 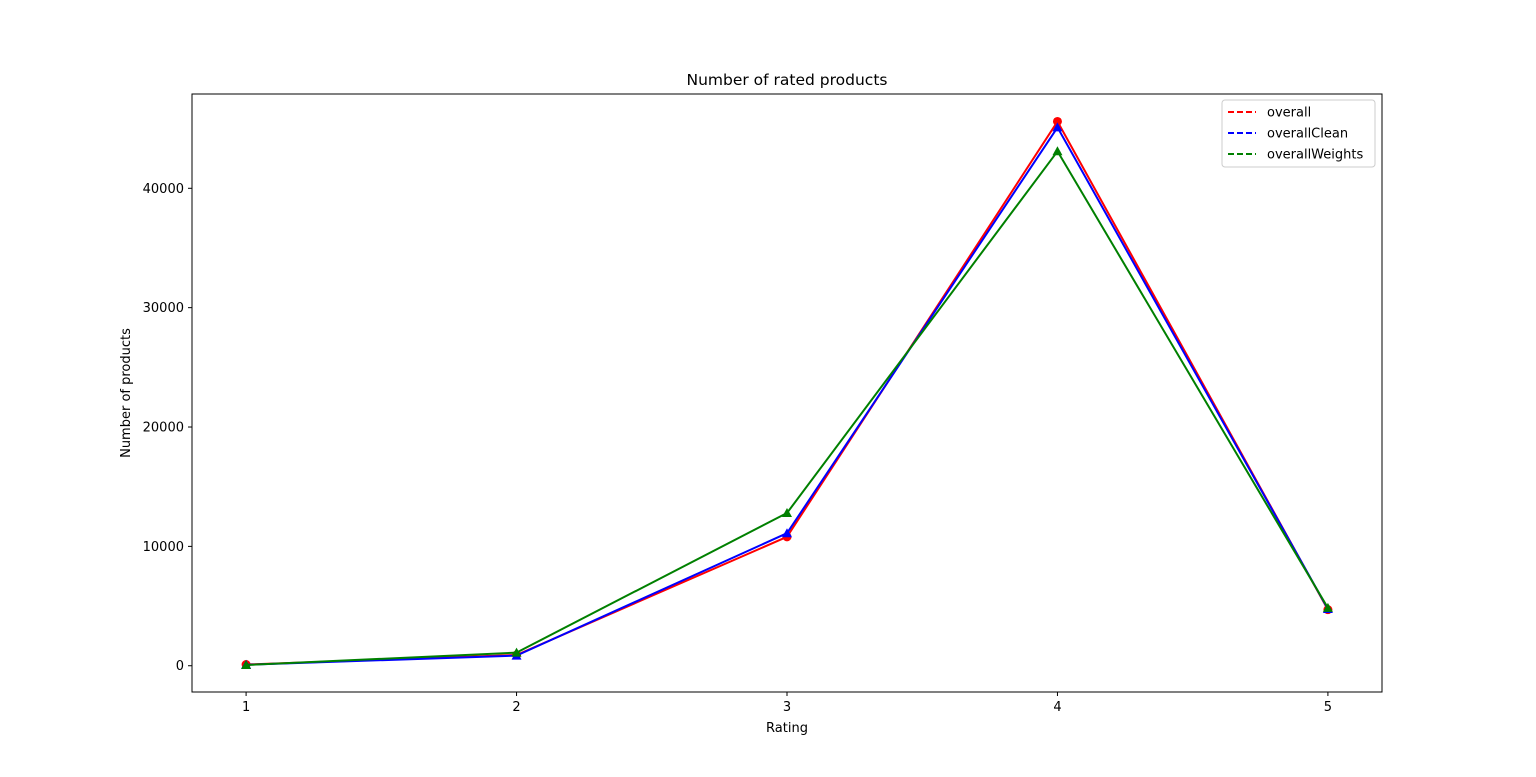 I want to click on legend-label: overallClean, so click(x=1307, y=134).